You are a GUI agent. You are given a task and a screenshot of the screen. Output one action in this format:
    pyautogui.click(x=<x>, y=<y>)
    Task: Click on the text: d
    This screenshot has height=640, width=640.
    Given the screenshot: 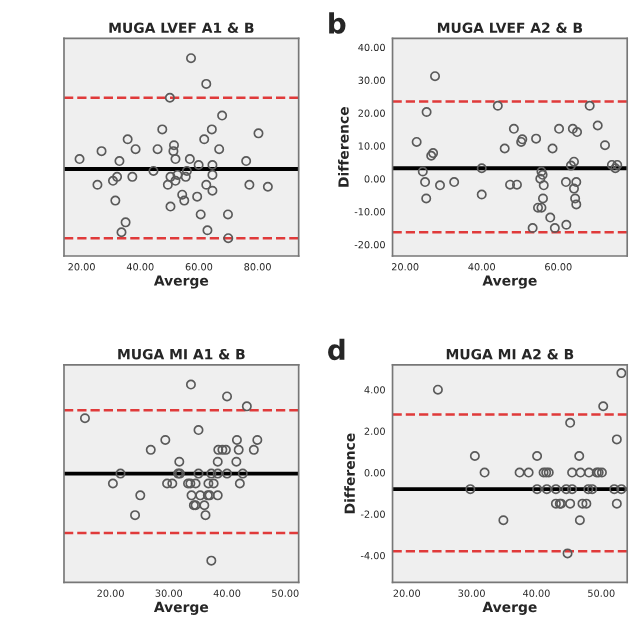 What is the action you would take?
    pyautogui.click(x=336, y=349)
    